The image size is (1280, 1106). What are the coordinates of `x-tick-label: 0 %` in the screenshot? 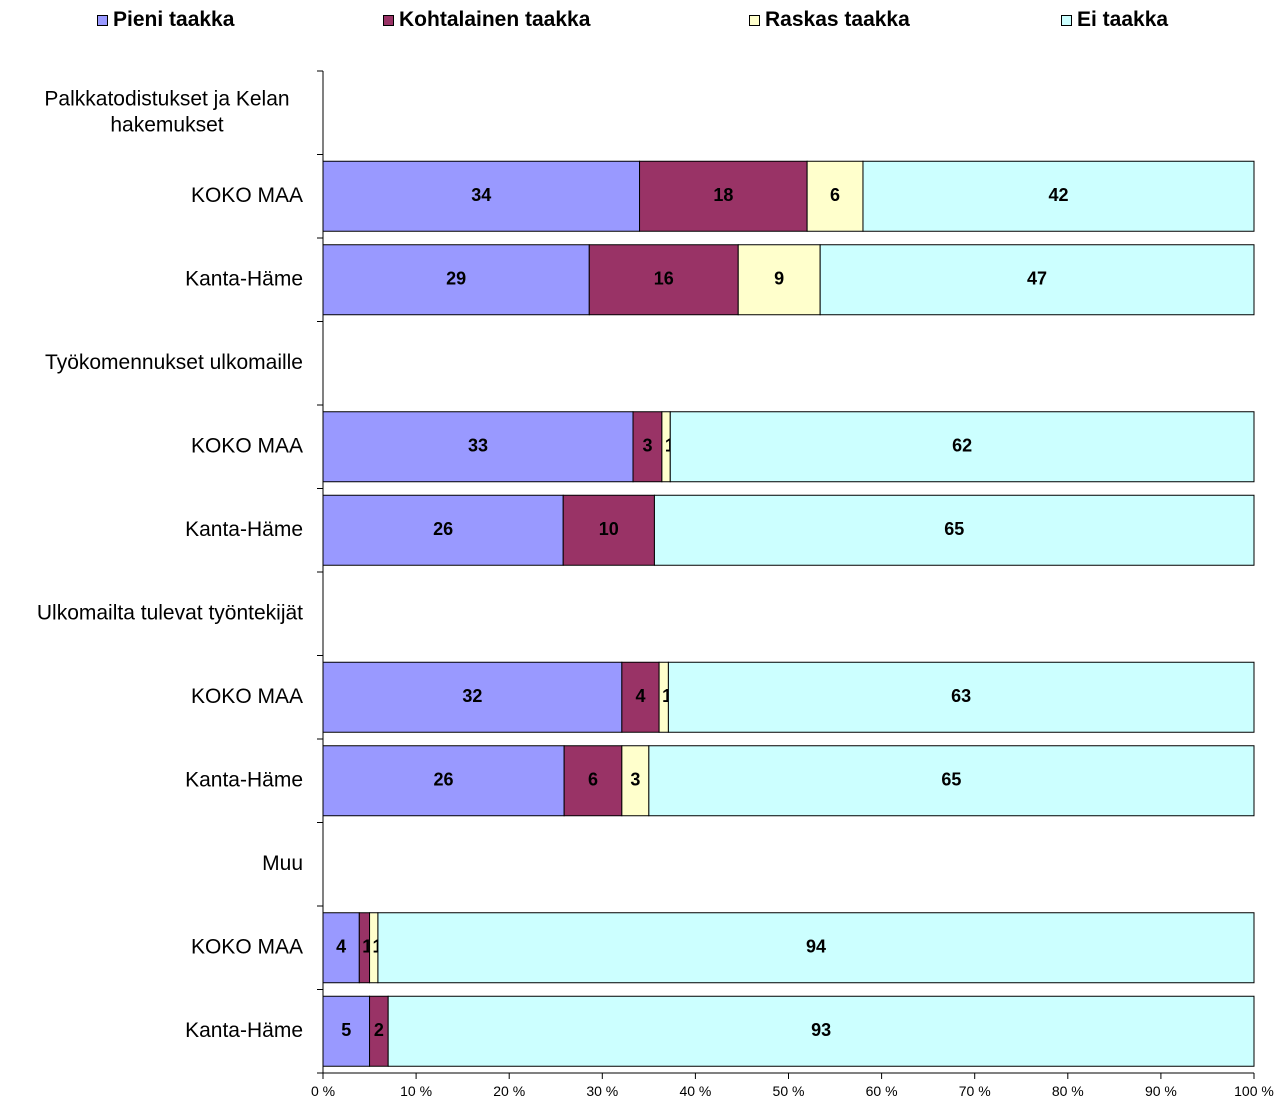 It's located at (323, 1091).